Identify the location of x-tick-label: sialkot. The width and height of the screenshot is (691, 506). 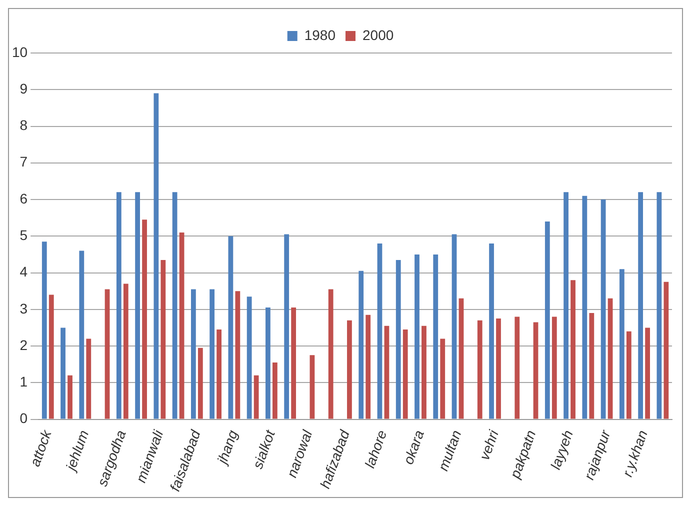
(263, 448).